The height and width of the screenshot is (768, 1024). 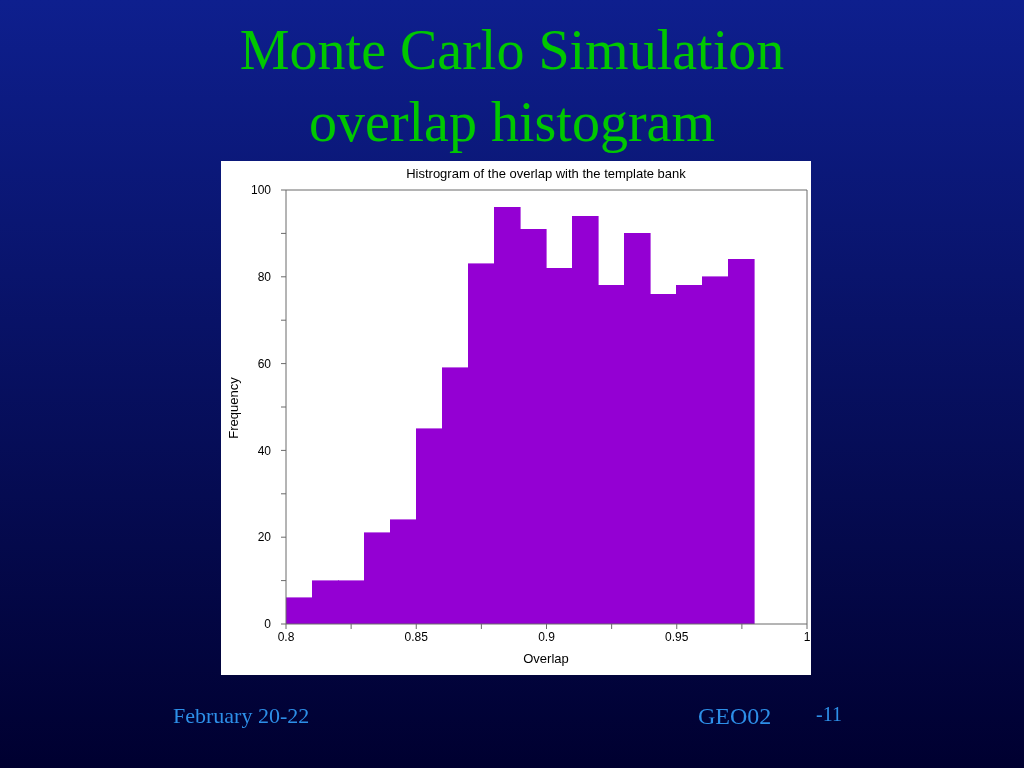 What do you see at coordinates (829, 714) in the screenshot?
I see `text: -11` at bounding box center [829, 714].